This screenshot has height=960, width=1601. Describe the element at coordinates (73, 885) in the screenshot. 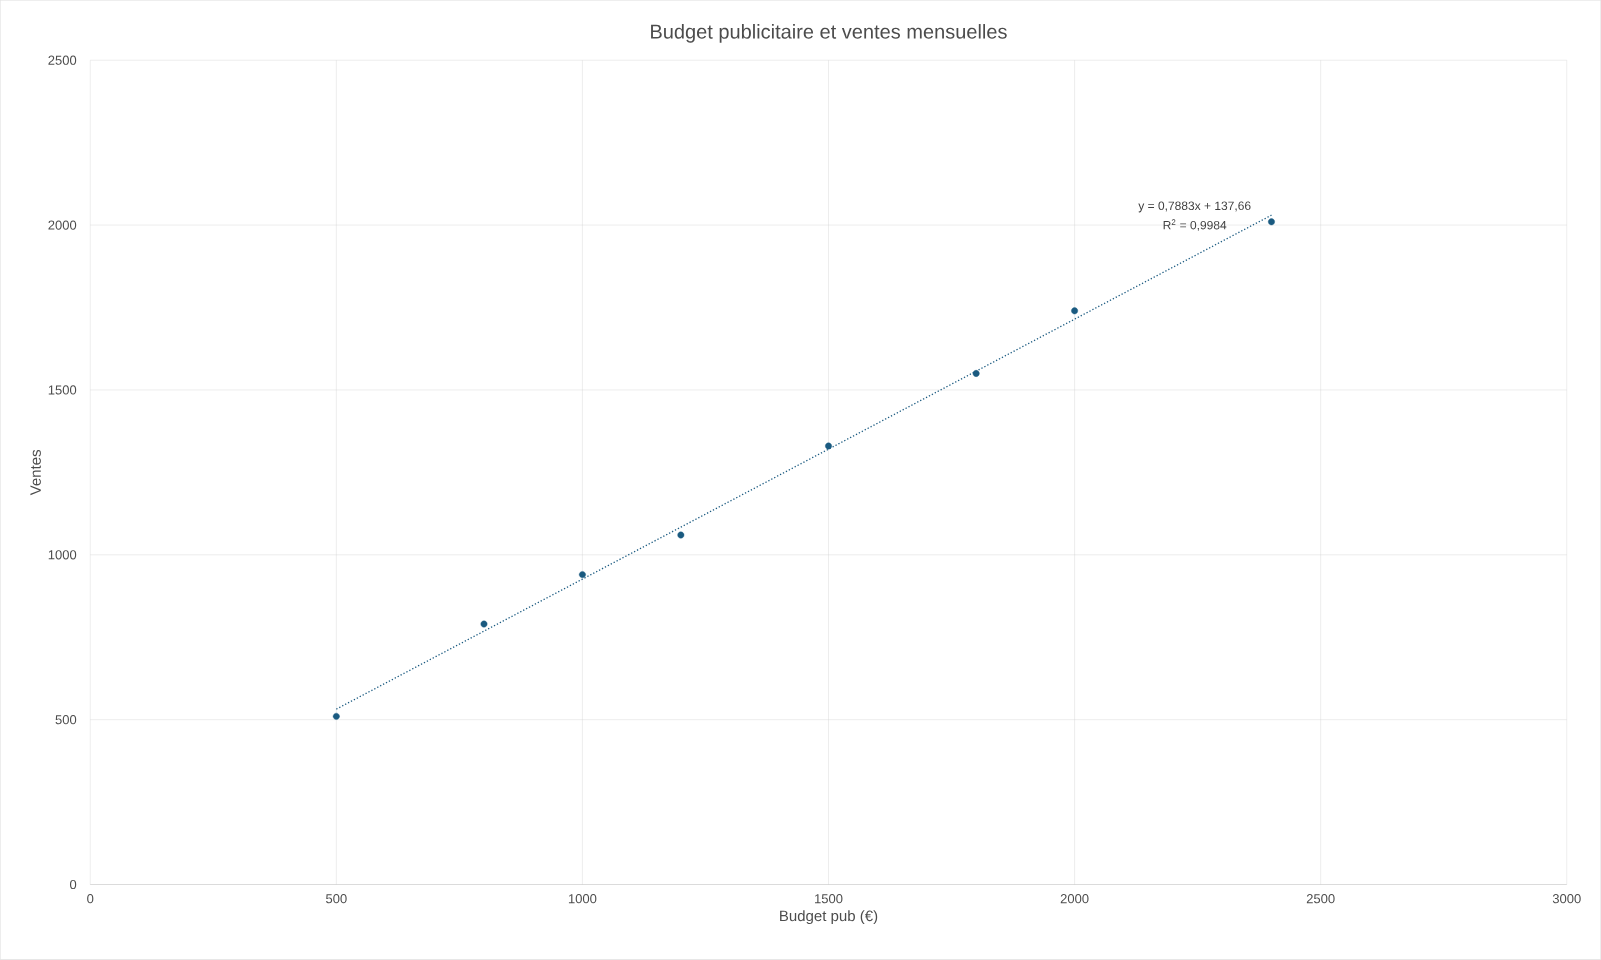

I see `y-tick-label: 0` at that location.